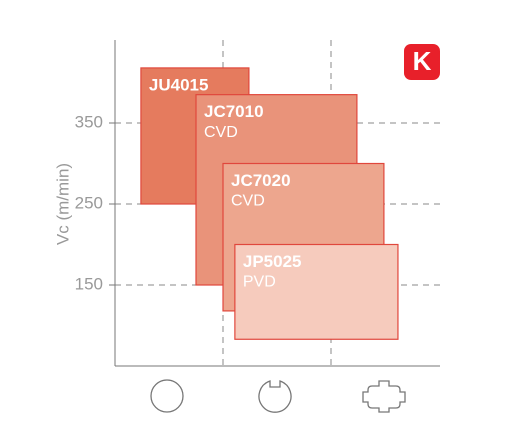 This screenshot has width=525, height=425. What do you see at coordinates (261, 180) in the screenshot?
I see `box-label: JC7020` at bounding box center [261, 180].